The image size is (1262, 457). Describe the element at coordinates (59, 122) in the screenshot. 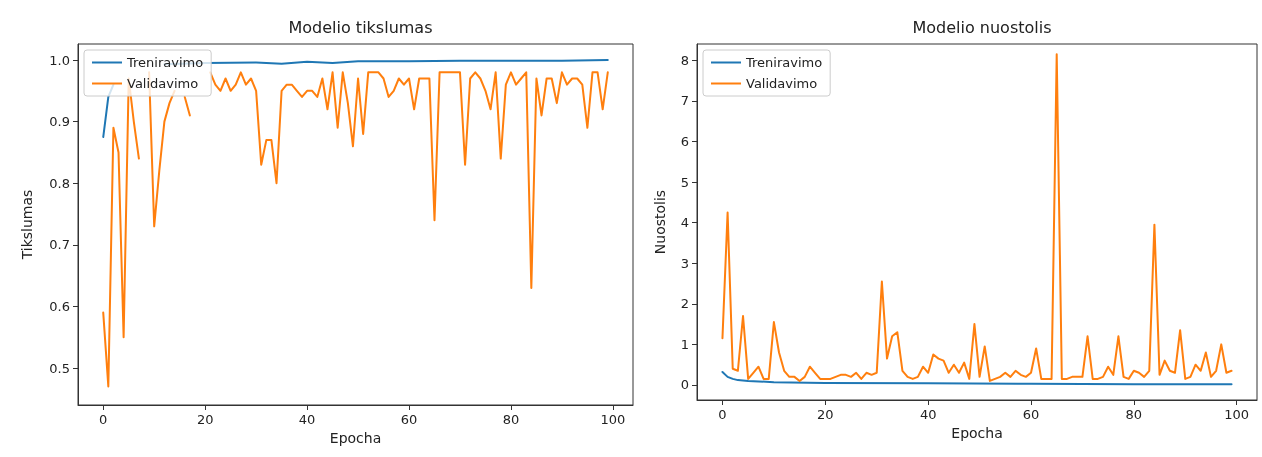

I see `y-tick-label: 0.9` at that location.